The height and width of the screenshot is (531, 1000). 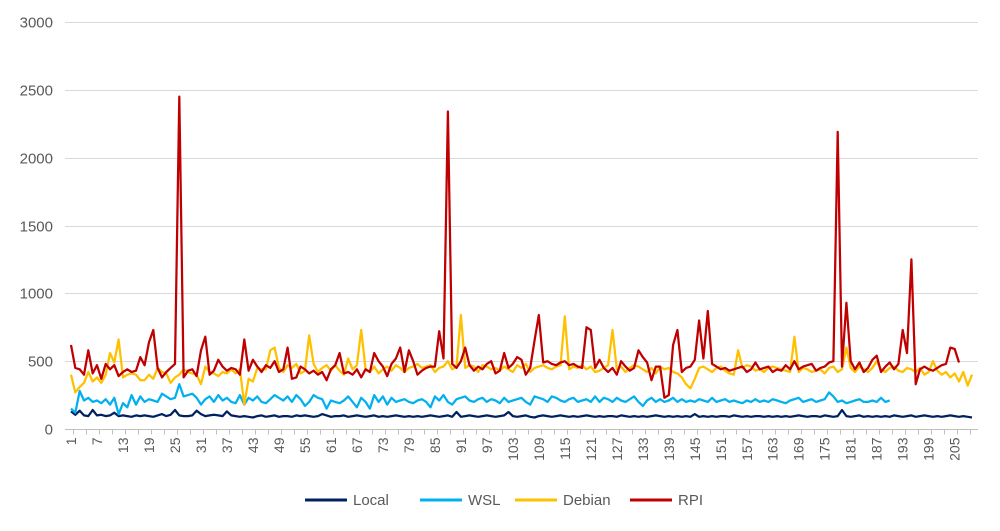 What do you see at coordinates (690, 500) in the screenshot?
I see `legend-label: RPI` at bounding box center [690, 500].